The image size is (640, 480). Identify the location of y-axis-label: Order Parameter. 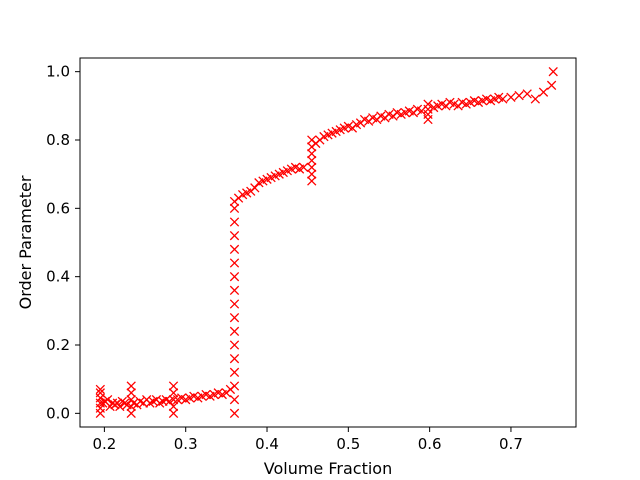
(25, 242).